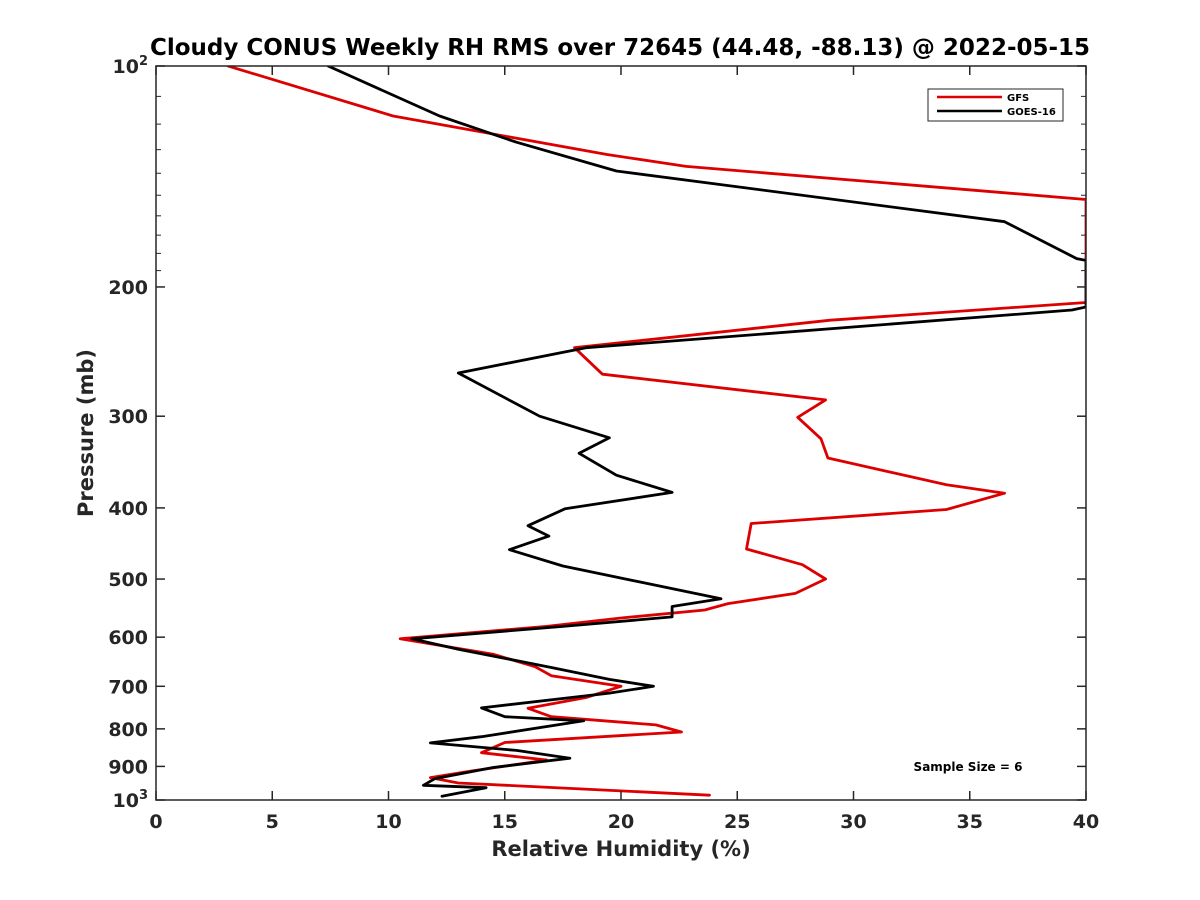 This screenshot has height=900, width=1200. I want to click on y-tick-label: 800, so click(128, 730).